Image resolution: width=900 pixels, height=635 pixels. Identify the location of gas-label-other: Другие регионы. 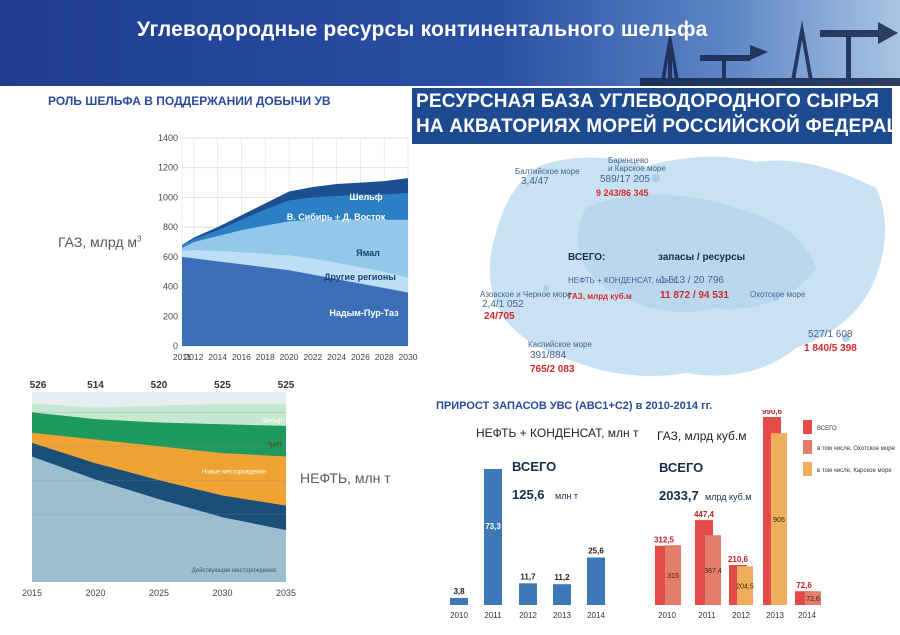
(360, 277).